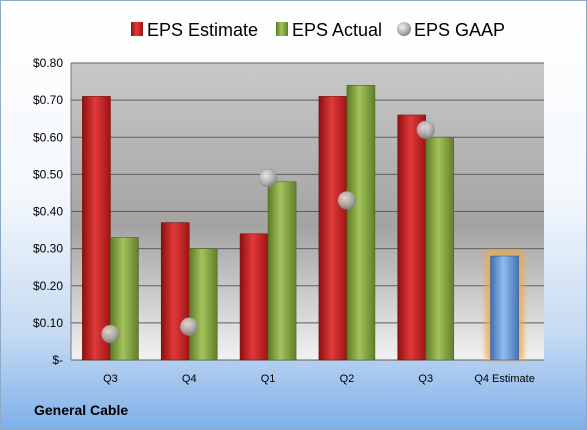 Image resolution: width=587 pixels, height=430 pixels. Describe the element at coordinates (48, 63) in the screenshot. I see `y-tick-label: $0.80` at that location.